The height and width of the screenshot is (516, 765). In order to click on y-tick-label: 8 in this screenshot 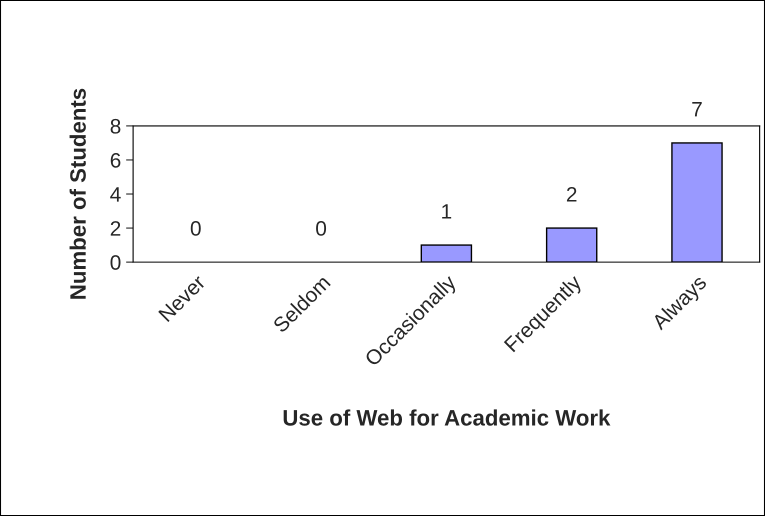, I will do `click(115, 126)`.